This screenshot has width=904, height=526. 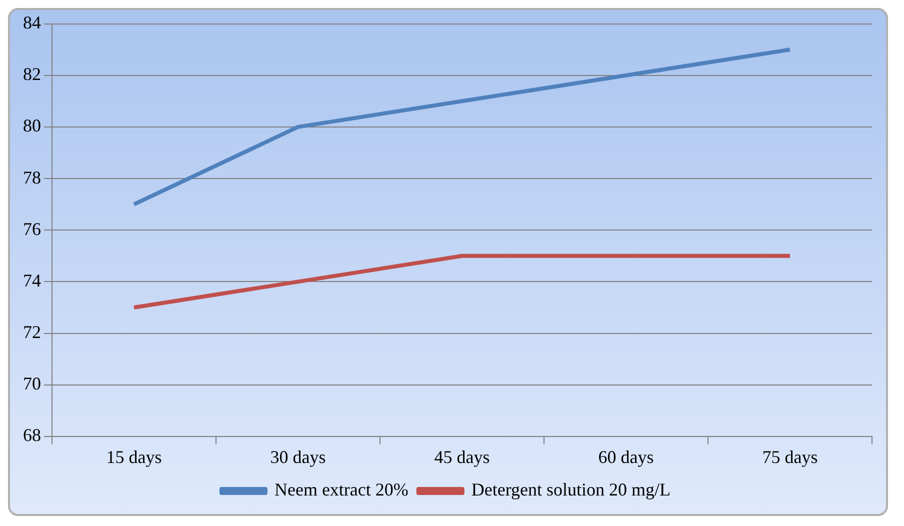 I want to click on y-tick-label: 84, so click(x=32, y=22).